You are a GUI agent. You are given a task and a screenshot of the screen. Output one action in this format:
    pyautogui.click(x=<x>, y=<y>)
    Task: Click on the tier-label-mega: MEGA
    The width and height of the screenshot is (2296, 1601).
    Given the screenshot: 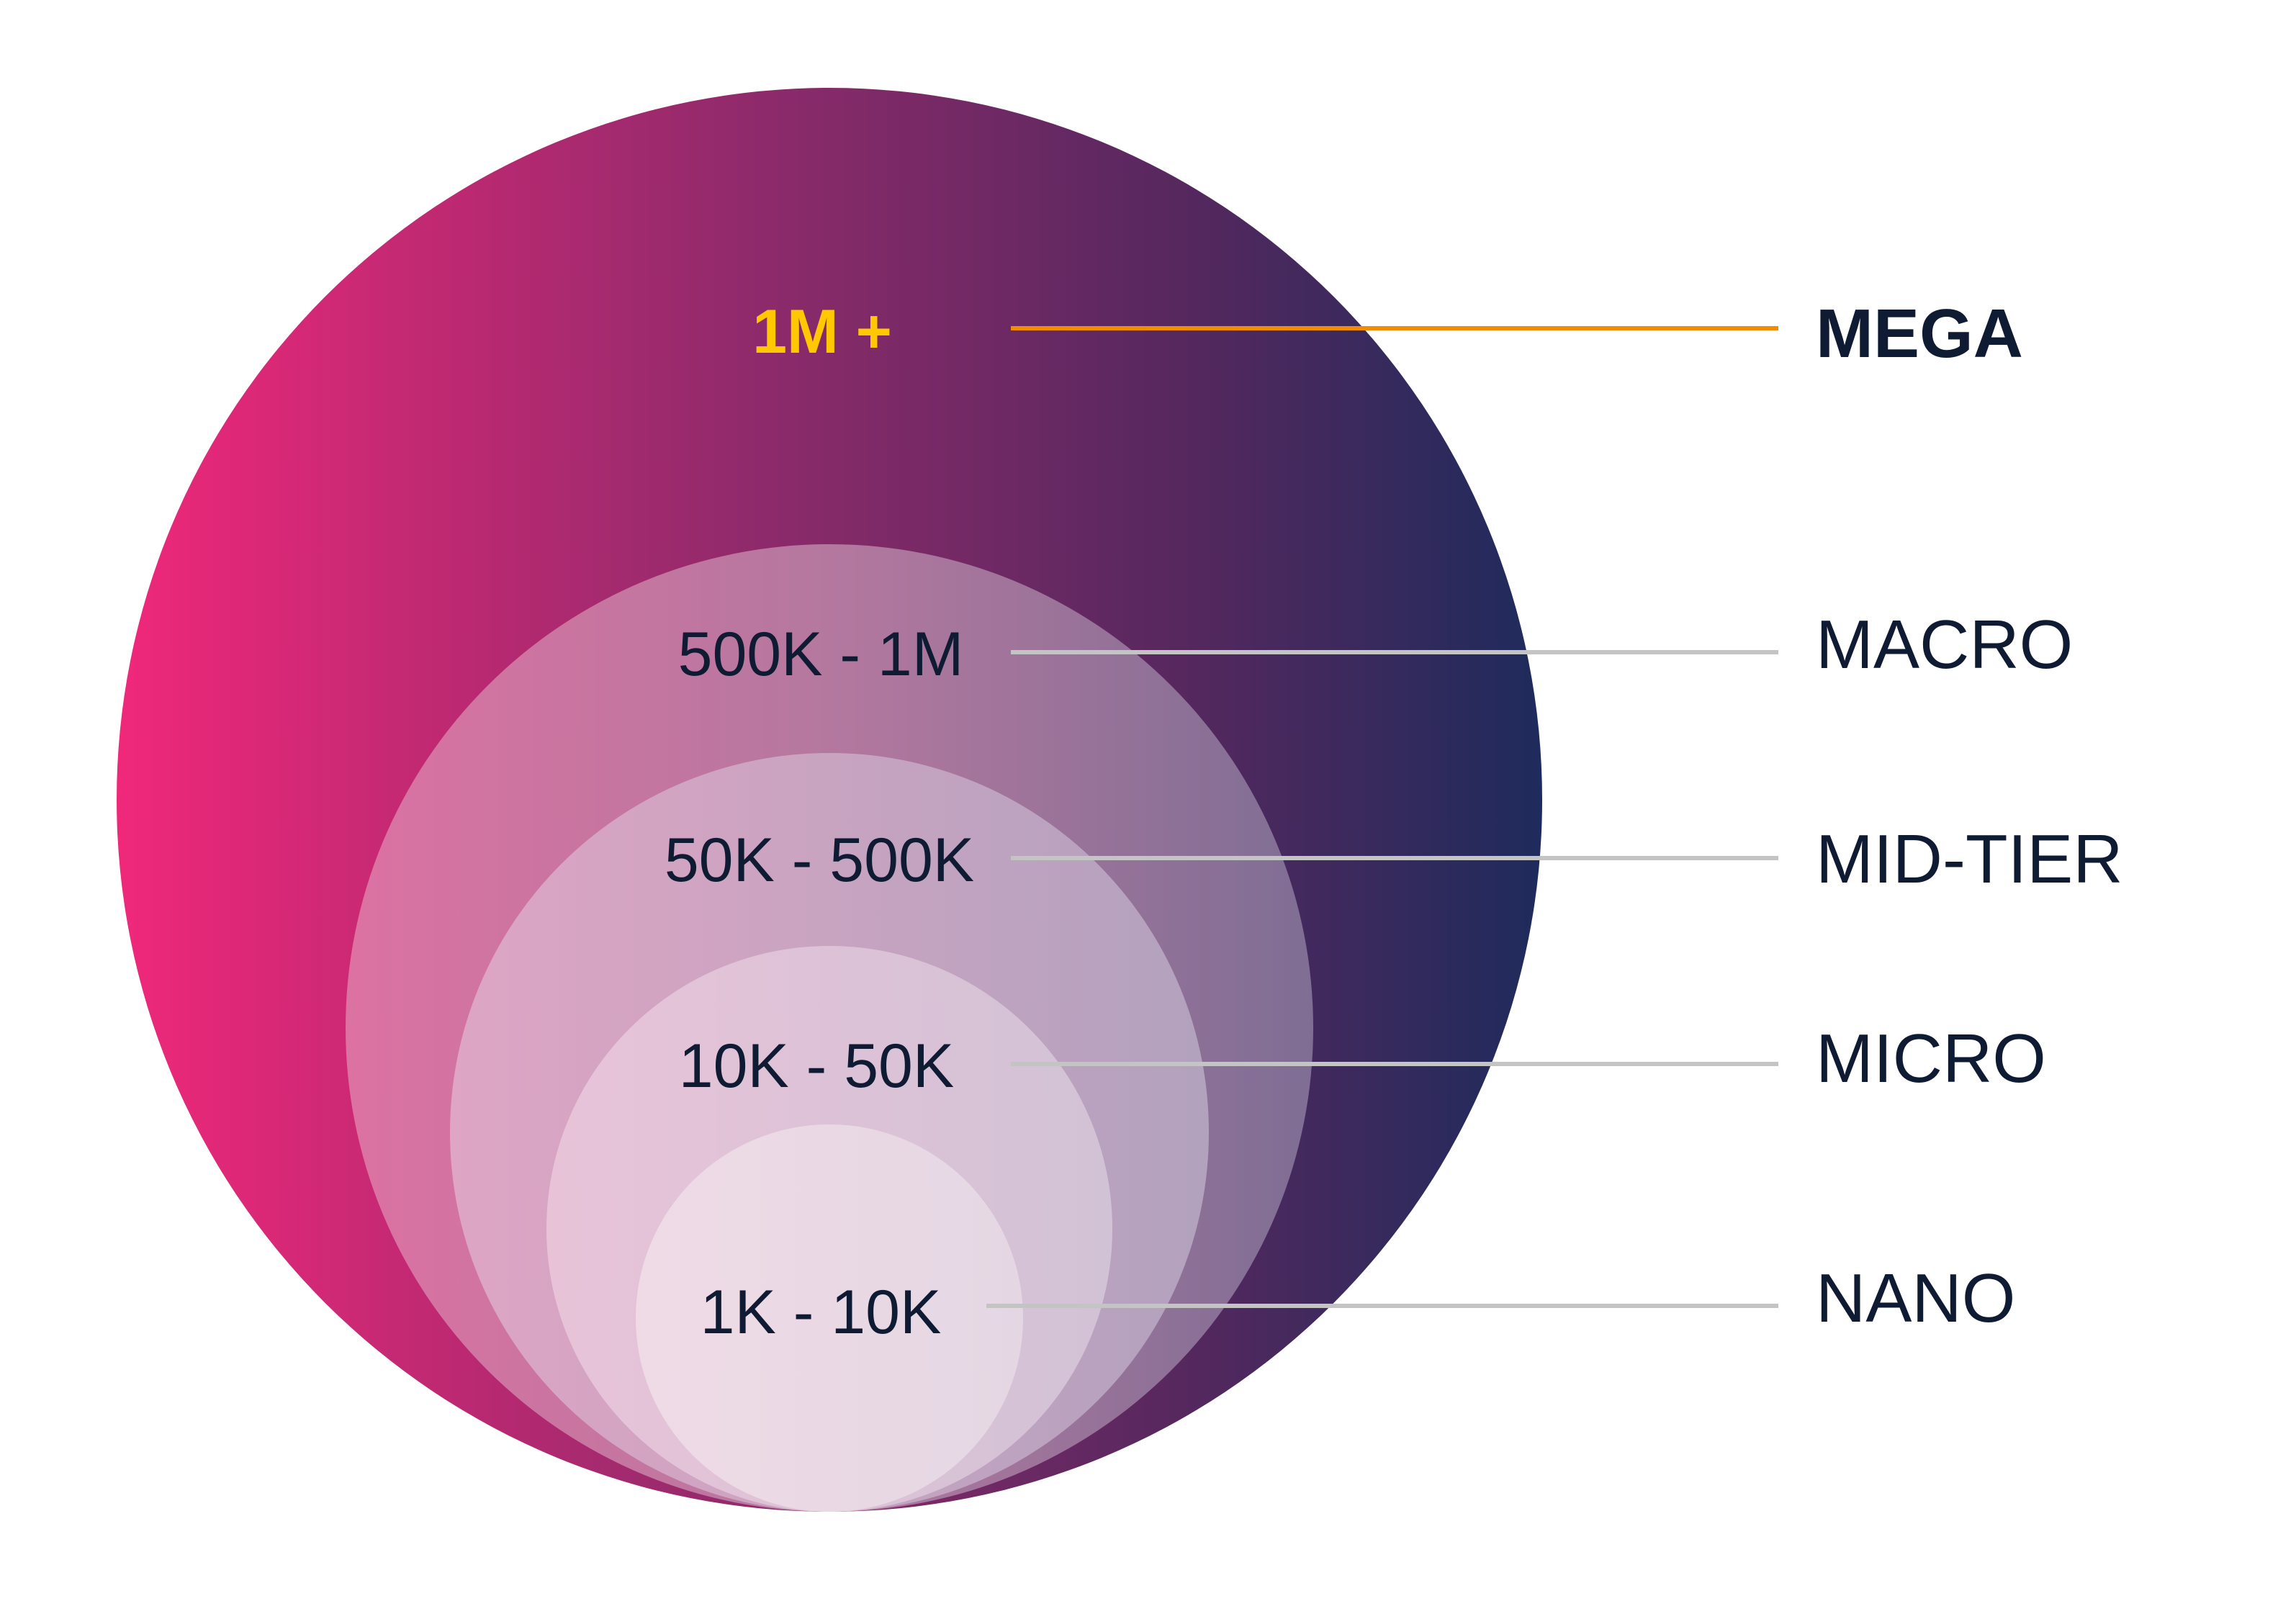 What is the action you would take?
    pyautogui.click(x=1920, y=333)
    